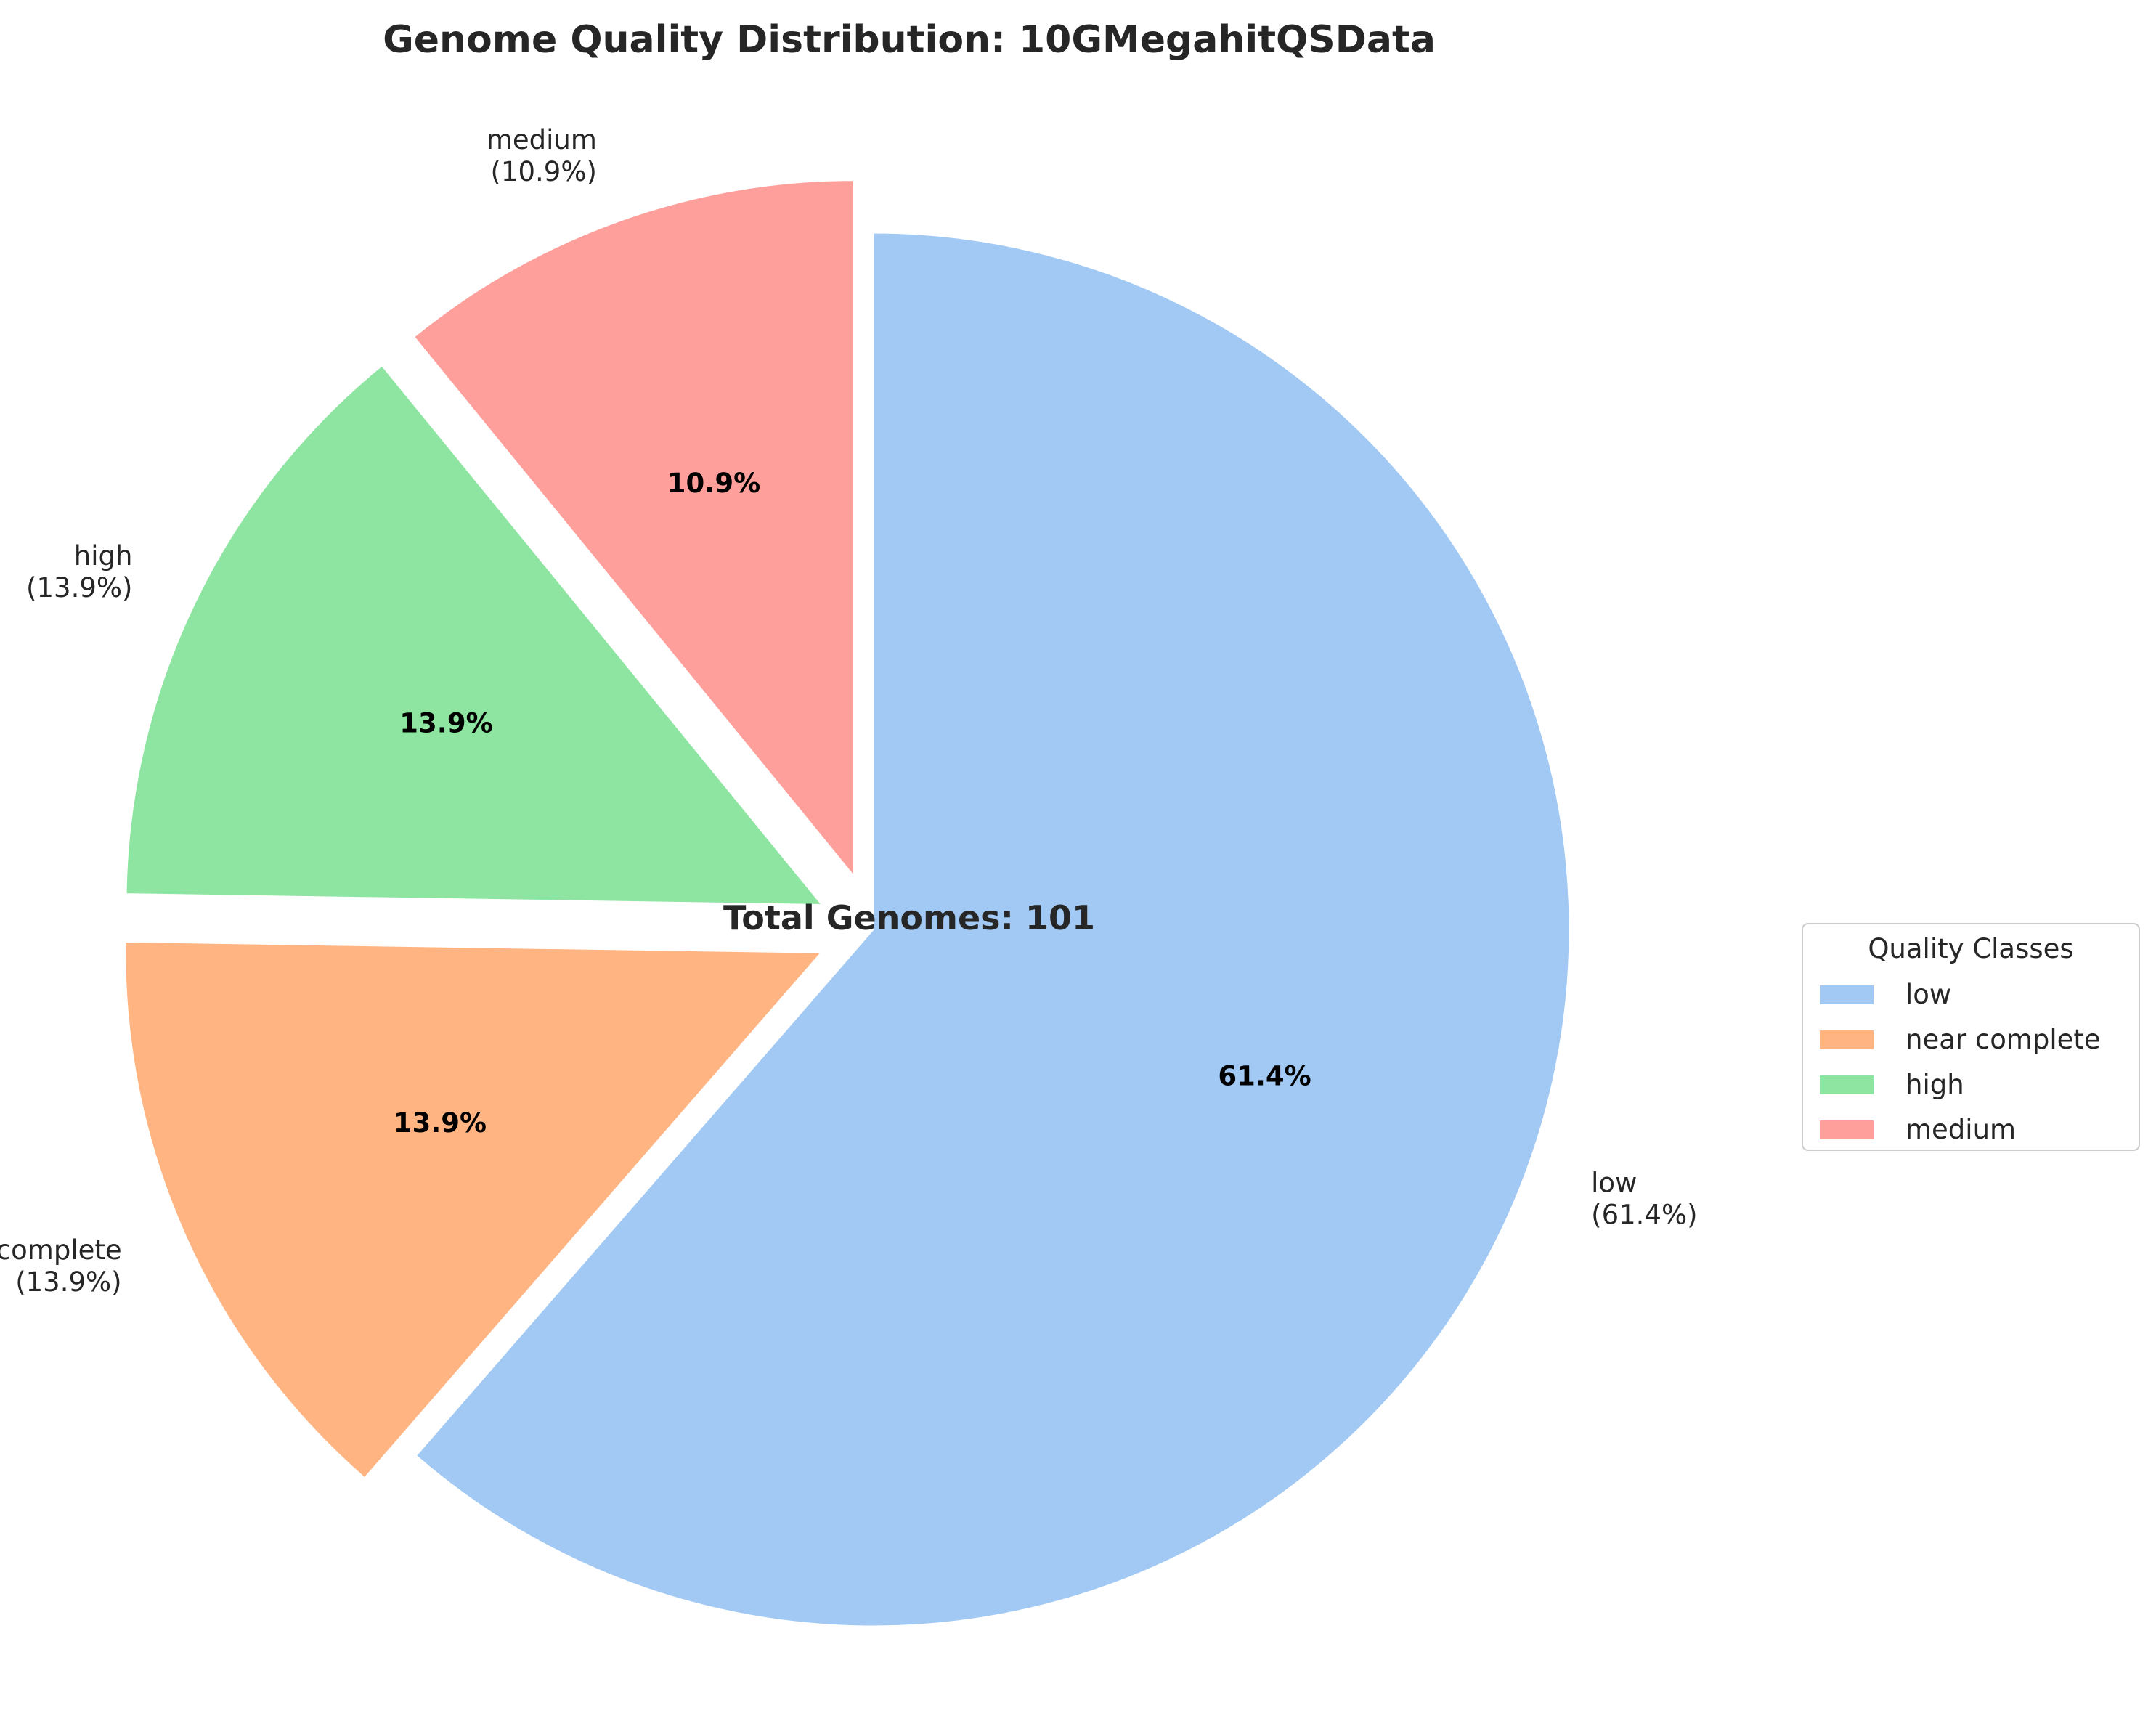 Image resolution: width=2156 pixels, height=1721 pixels. What do you see at coordinates (909, 917) in the screenshot?
I see `total-genomes-label: Total Genomes: 101` at bounding box center [909, 917].